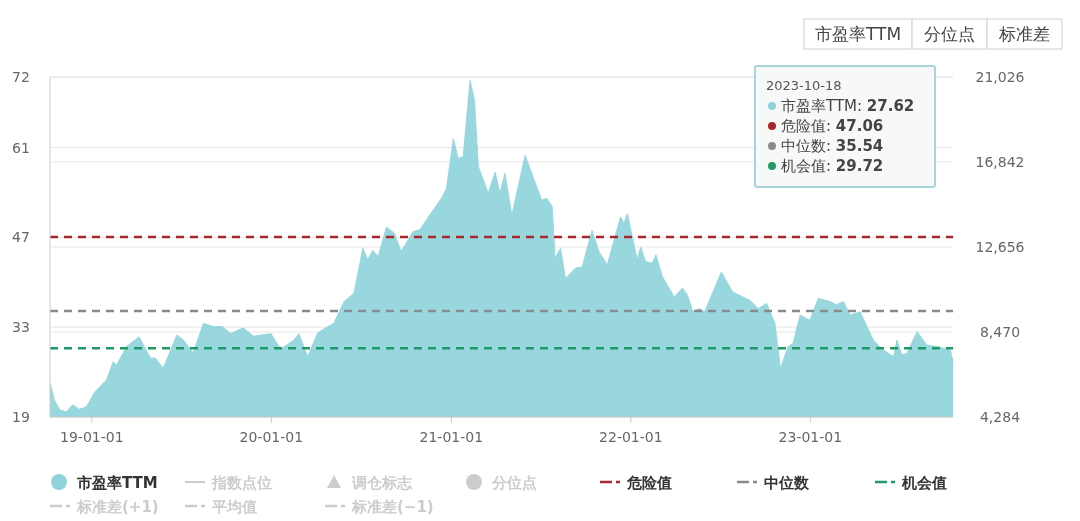 The width and height of the screenshot is (1080, 521). Describe the element at coordinates (117, 483) in the screenshot. I see `legend-label: 市盈率TTM` at that location.